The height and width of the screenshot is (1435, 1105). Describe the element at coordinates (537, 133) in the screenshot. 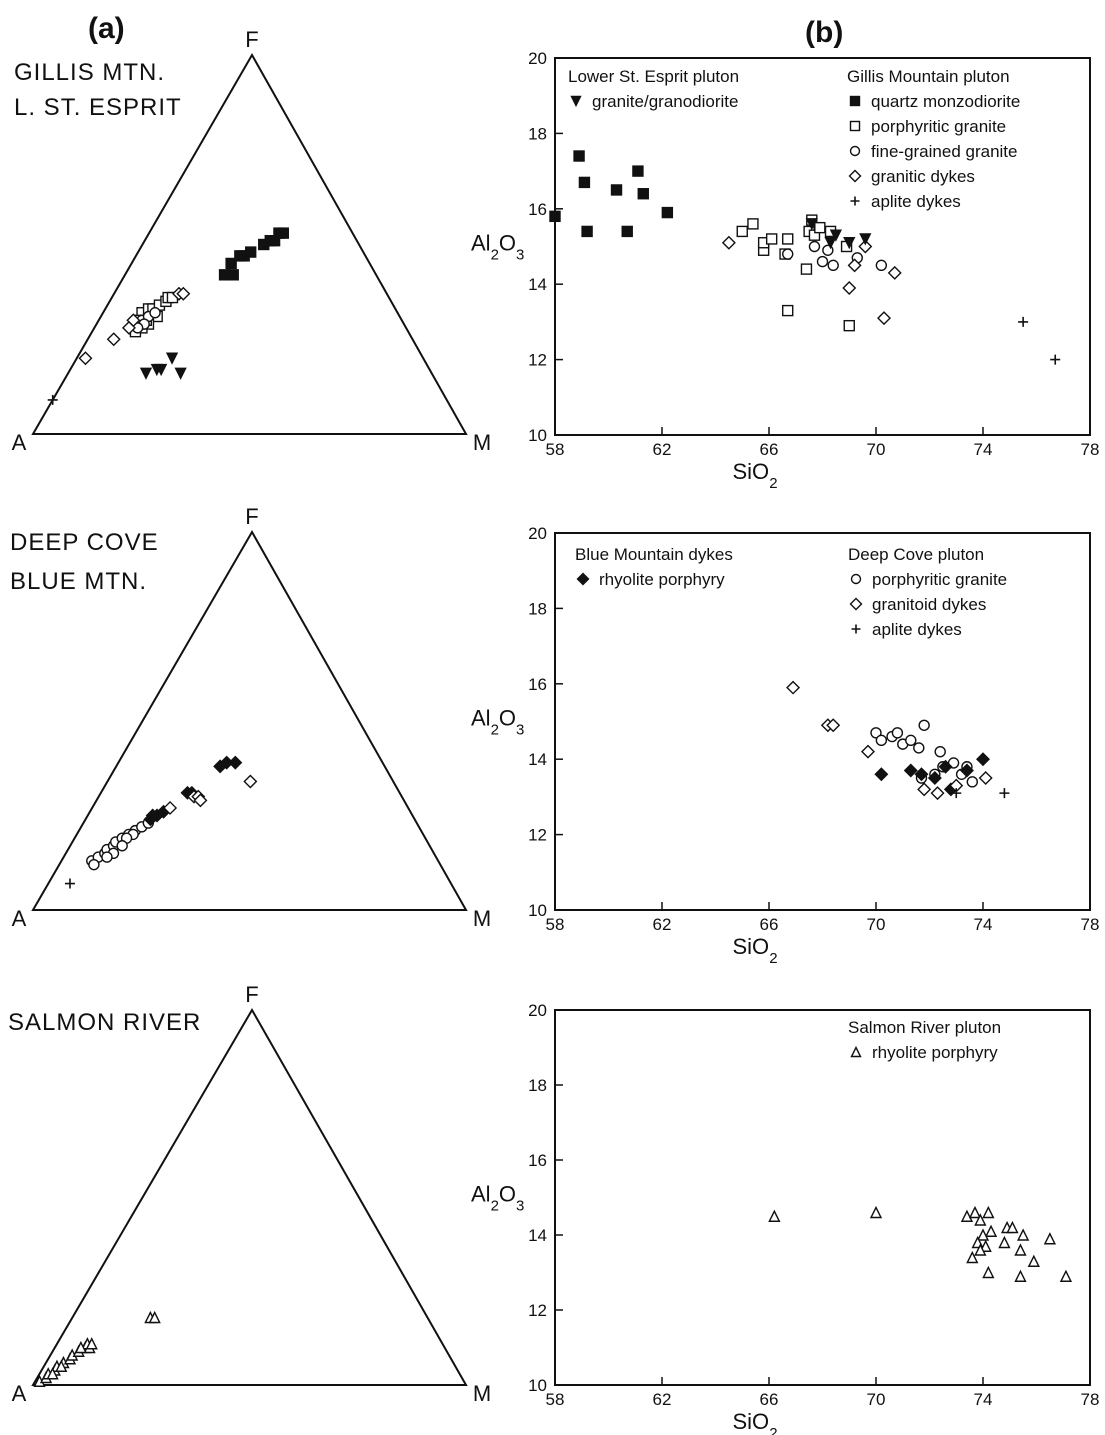

I see `y-tick-label: 18` at that location.